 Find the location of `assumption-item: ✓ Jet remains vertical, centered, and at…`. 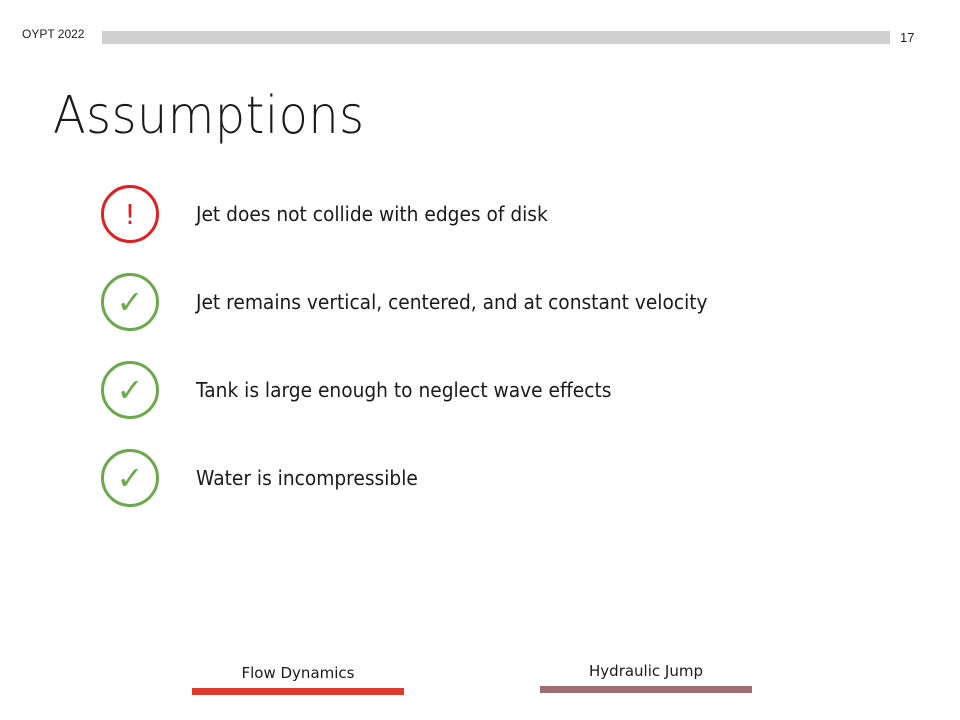

assumption-item: ✓ Jet remains vertical, centered, and at… is located at coordinates (450, 302).